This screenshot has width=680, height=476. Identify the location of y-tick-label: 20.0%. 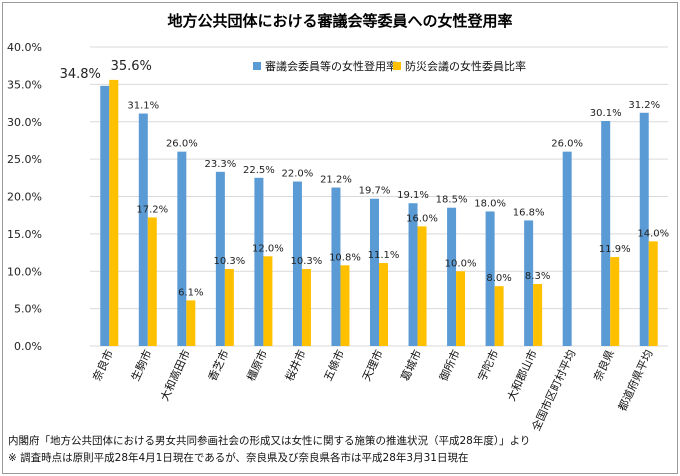
(24, 197).